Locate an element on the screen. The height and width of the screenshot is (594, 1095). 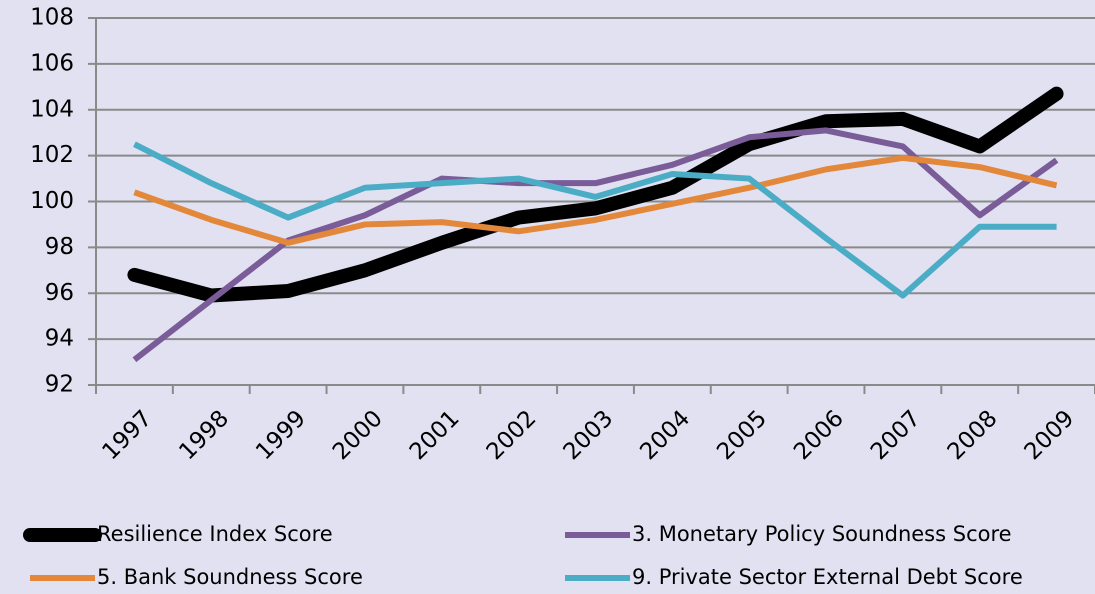
y-tick-label: 102 is located at coordinates (52, 155).